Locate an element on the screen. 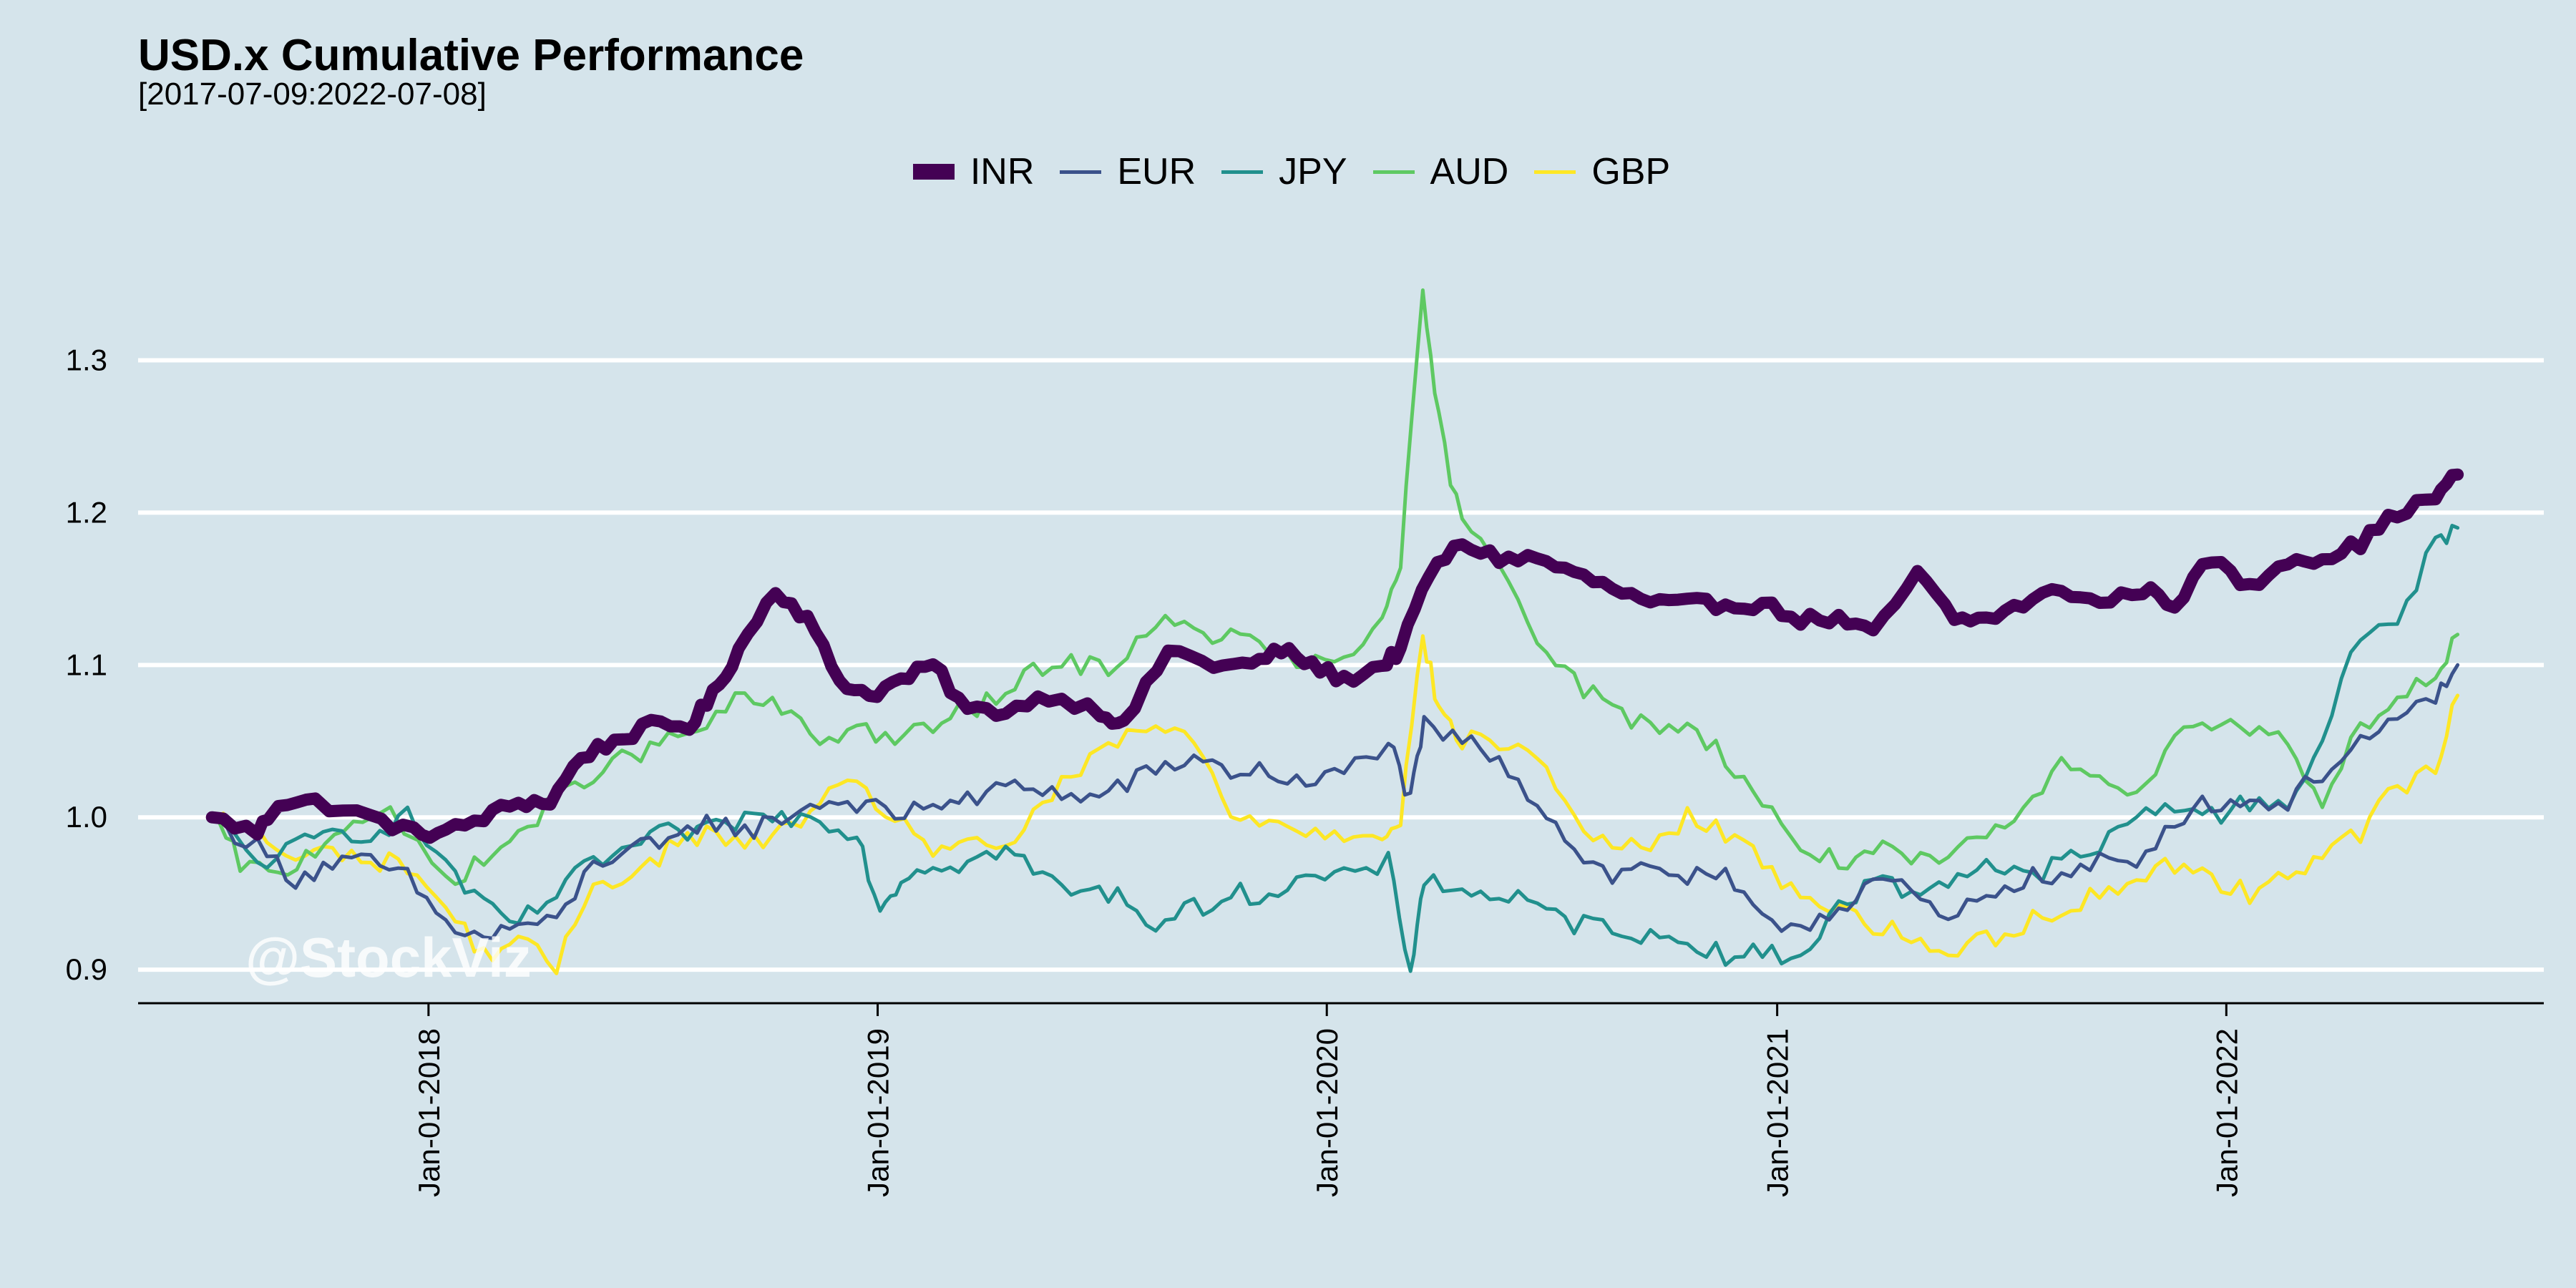  x-tick-label: Jan-01-2022 is located at coordinates (2226, 1112).